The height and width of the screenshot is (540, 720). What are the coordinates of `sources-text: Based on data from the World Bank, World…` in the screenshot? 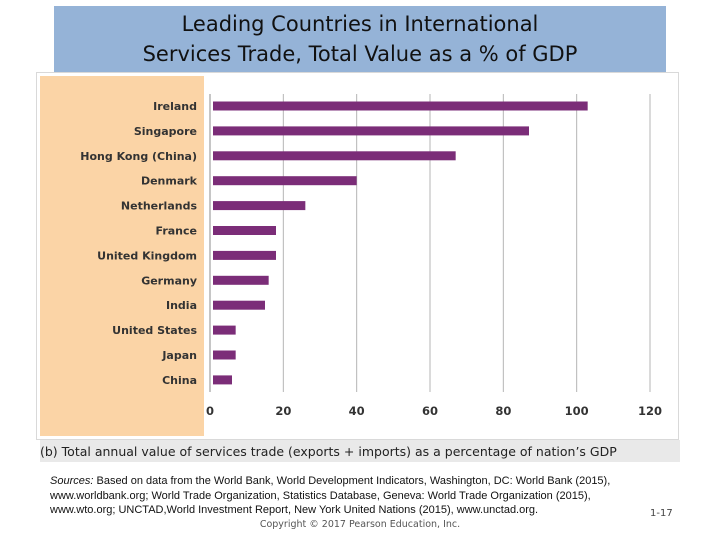 It's located at (330, 495).